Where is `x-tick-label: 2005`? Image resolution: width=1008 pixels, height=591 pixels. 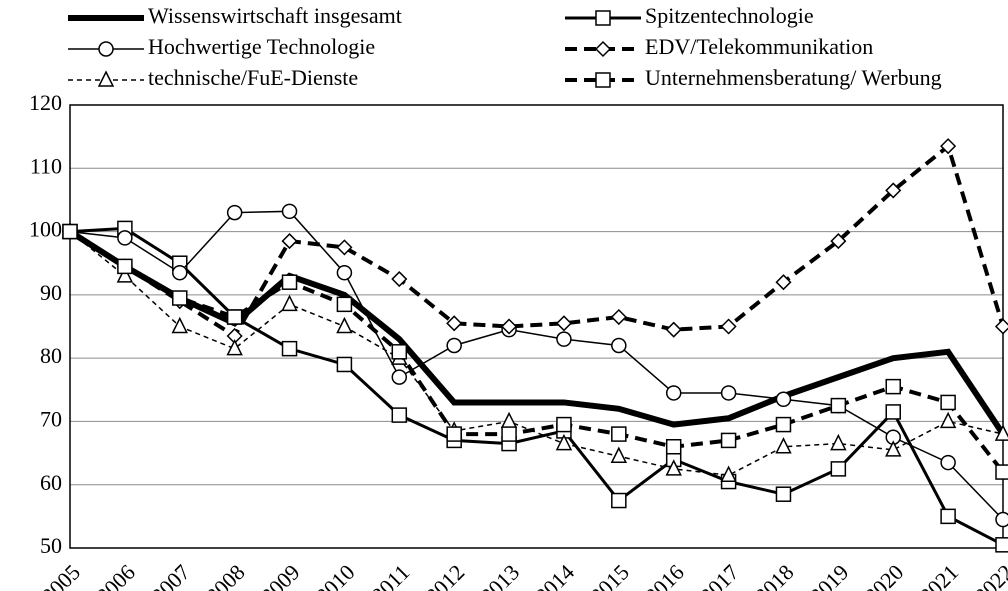
x-tick-label: 2005 is located at coordinates (60, 575).